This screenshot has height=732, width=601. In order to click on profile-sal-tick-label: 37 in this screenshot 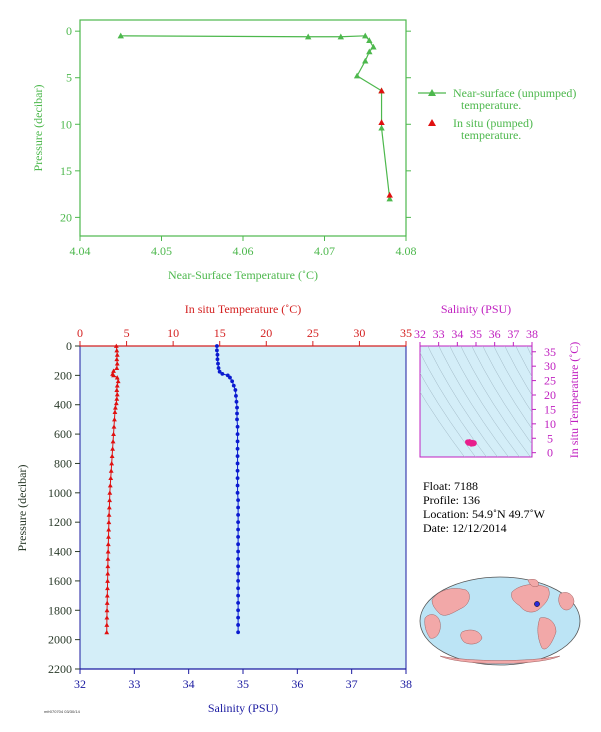, I will do `click(352, 684)`.